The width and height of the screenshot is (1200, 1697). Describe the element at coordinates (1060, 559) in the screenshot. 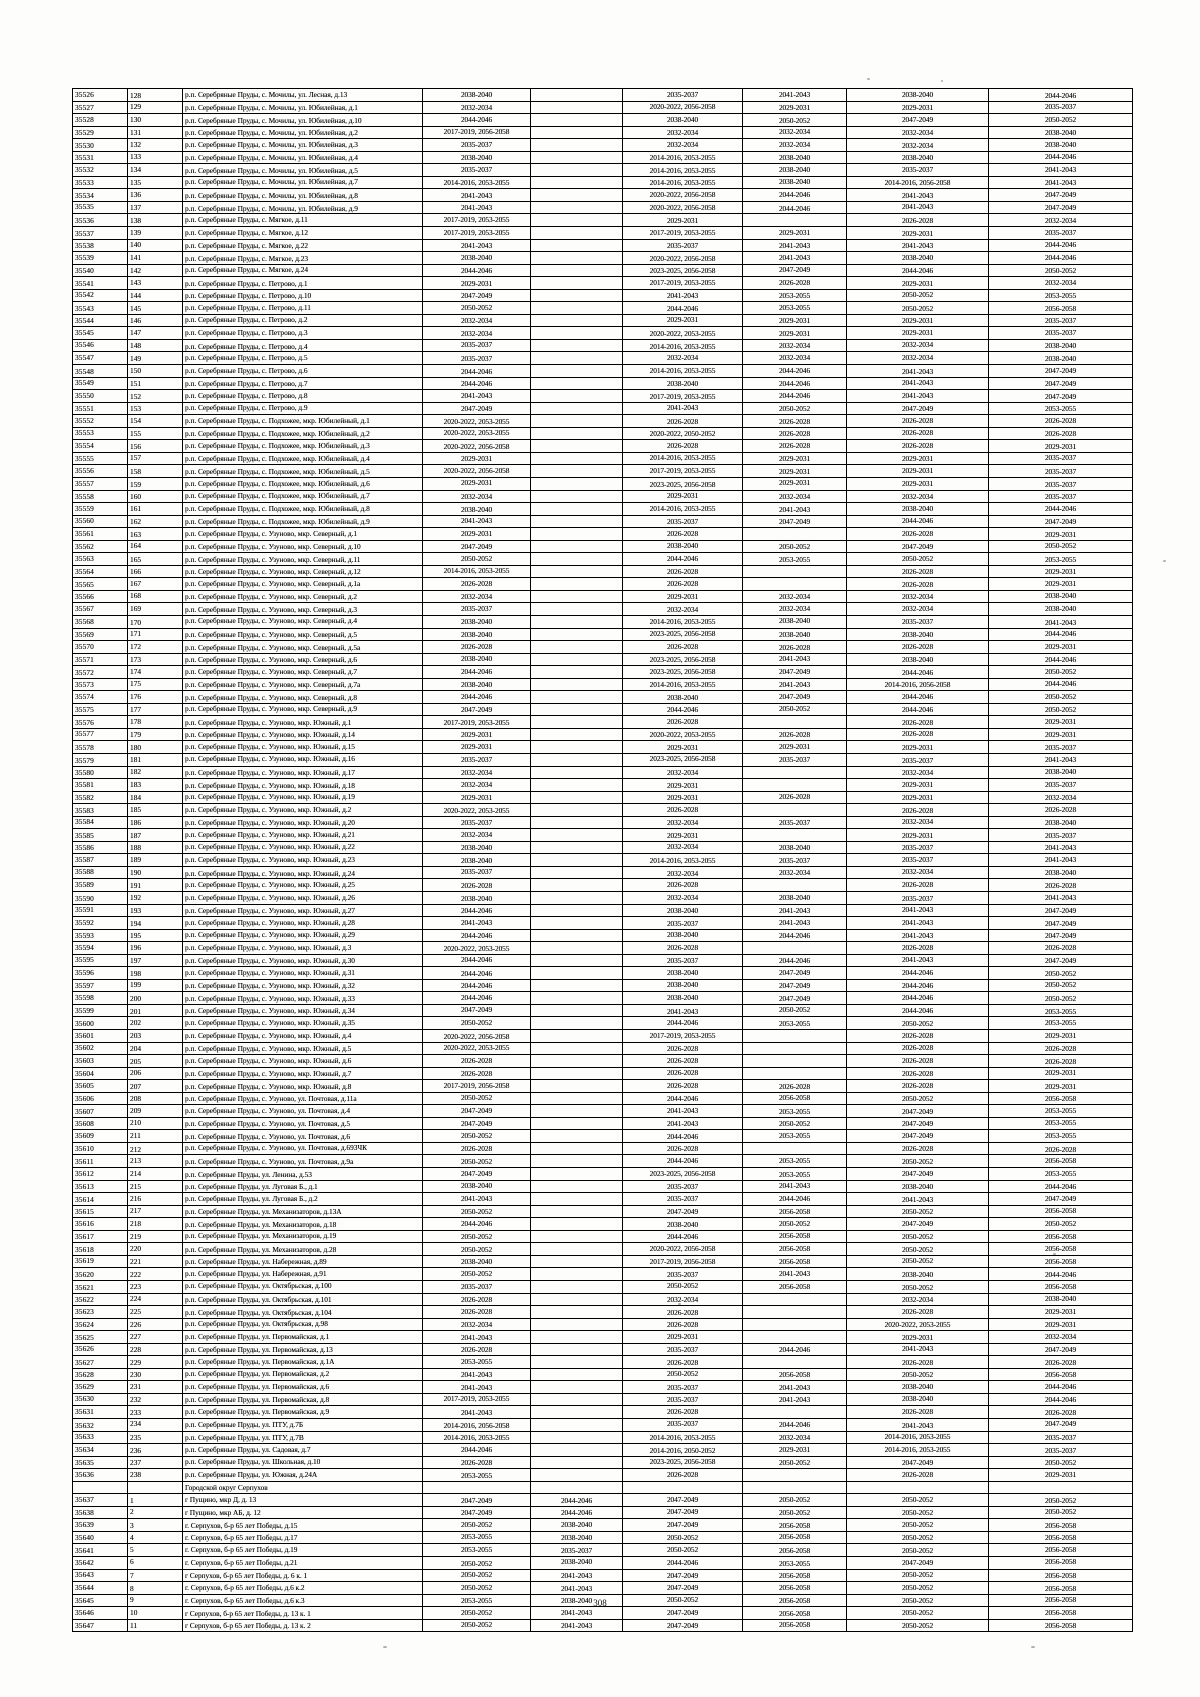

I see `cell-period-6: 2053-2055` at that location.